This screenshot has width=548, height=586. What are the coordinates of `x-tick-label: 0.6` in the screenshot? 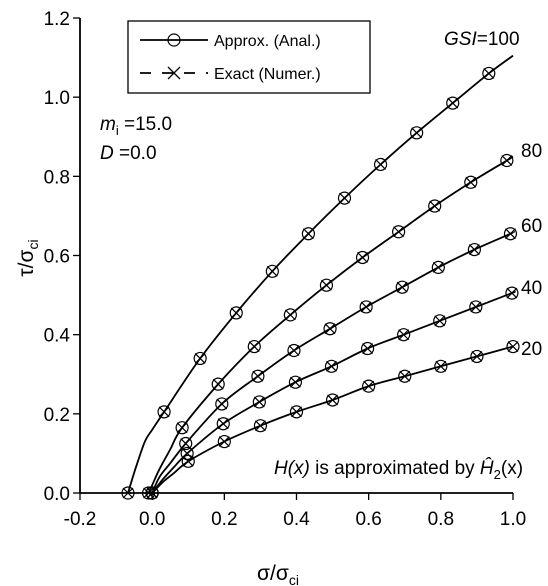 It's located at (368, 519).